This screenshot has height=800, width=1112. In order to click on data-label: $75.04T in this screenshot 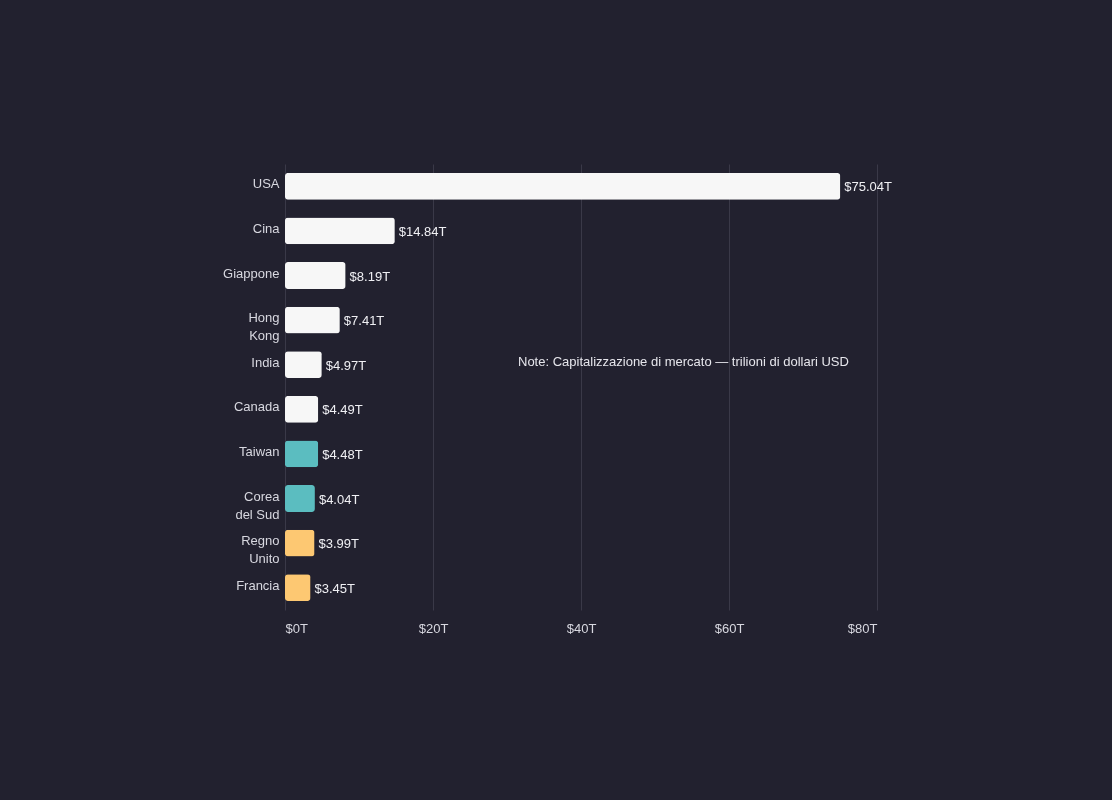, I will do `click(868, 187)`.